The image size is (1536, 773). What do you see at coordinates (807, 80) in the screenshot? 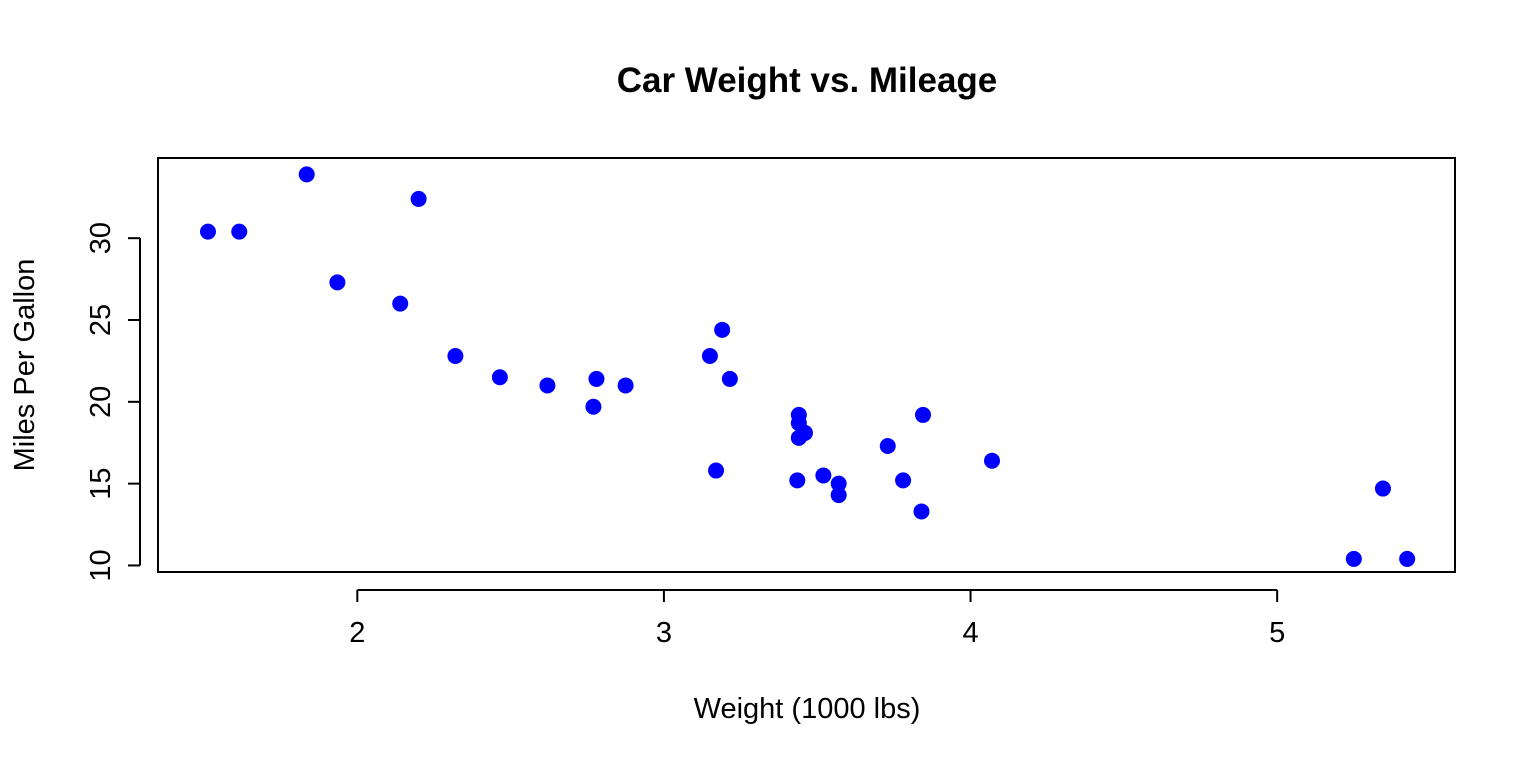
I see `chart-title: Car Weight vs. Mileage` at bounding box center [807, 80].